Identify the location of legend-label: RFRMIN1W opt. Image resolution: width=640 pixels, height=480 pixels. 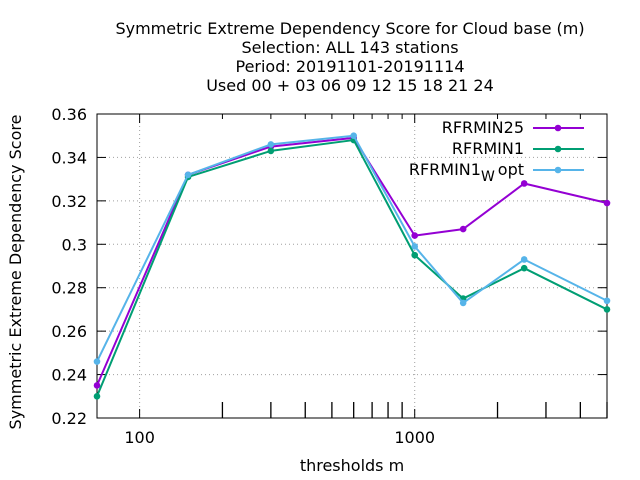
(466, 172).